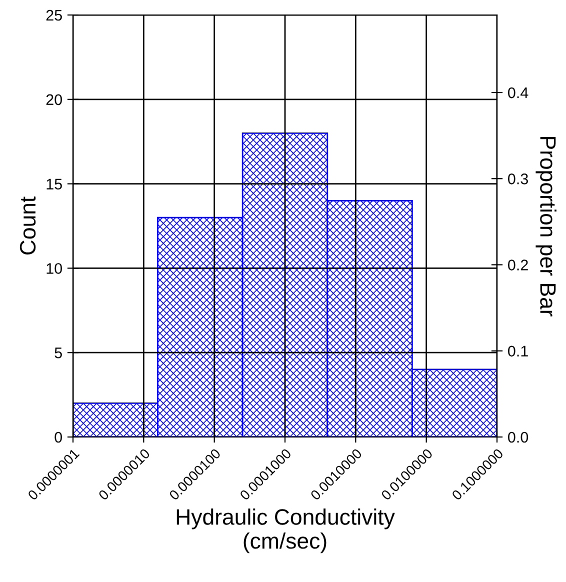  I want to click on y2-tick-label: 0.1, so click(518, 351).